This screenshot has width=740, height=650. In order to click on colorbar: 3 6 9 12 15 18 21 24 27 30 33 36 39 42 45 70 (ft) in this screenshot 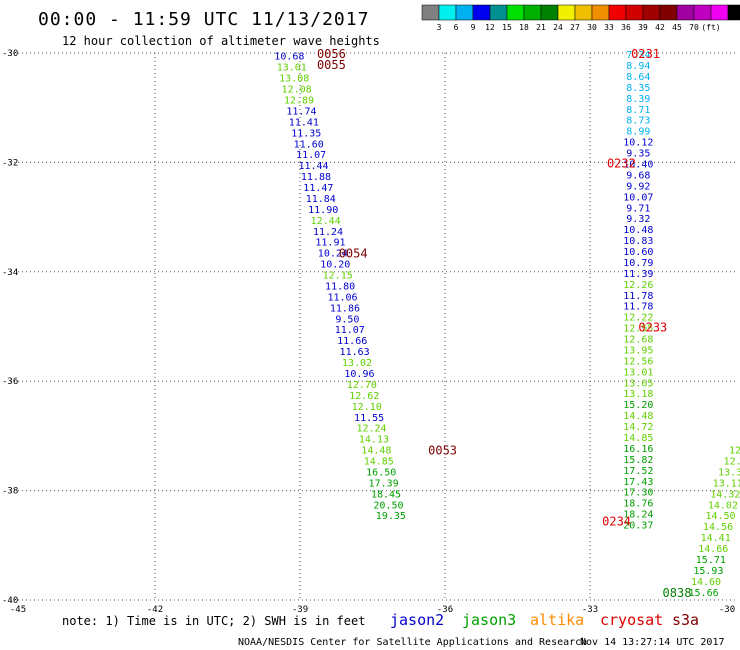, I will do `click(580, 18)`.